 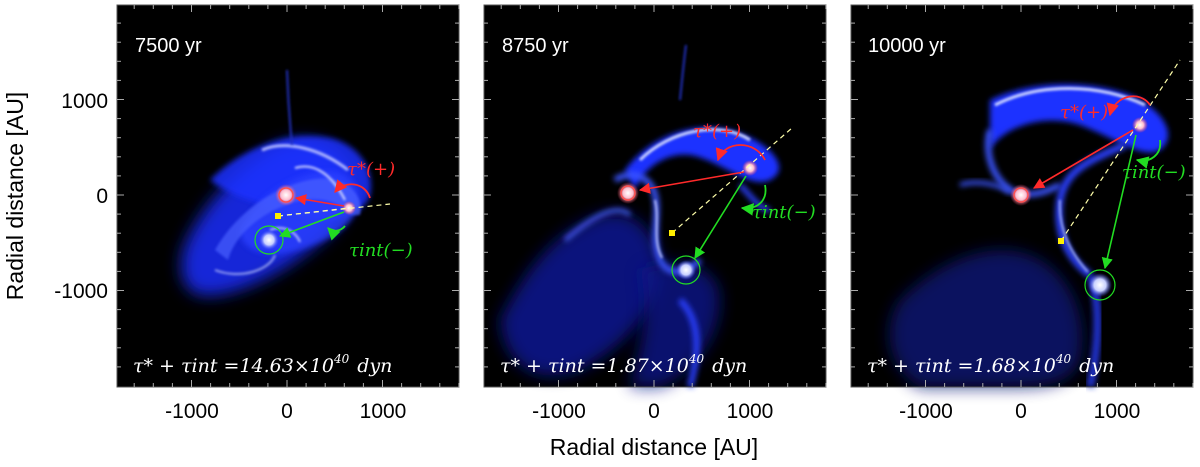 I want to click on y-tick-label: -1000, so click(x=81, y=291).